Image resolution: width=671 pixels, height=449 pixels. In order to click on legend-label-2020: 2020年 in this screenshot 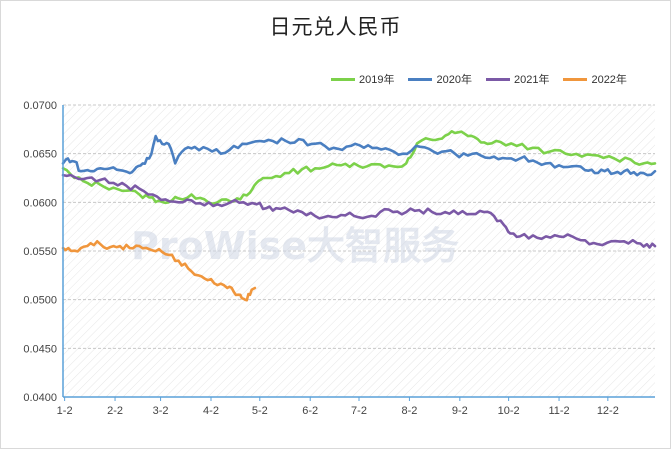, I will do `click(454, 80)`.